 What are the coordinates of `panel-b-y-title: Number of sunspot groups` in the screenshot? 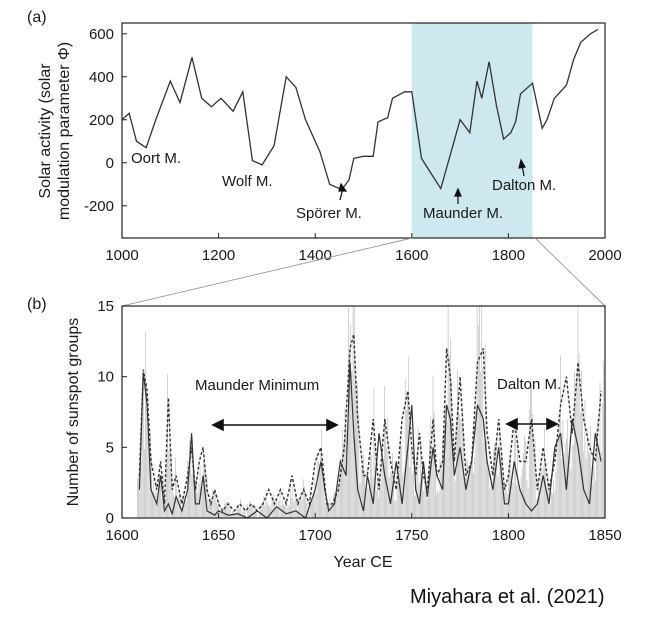 It's located at (73, 412).